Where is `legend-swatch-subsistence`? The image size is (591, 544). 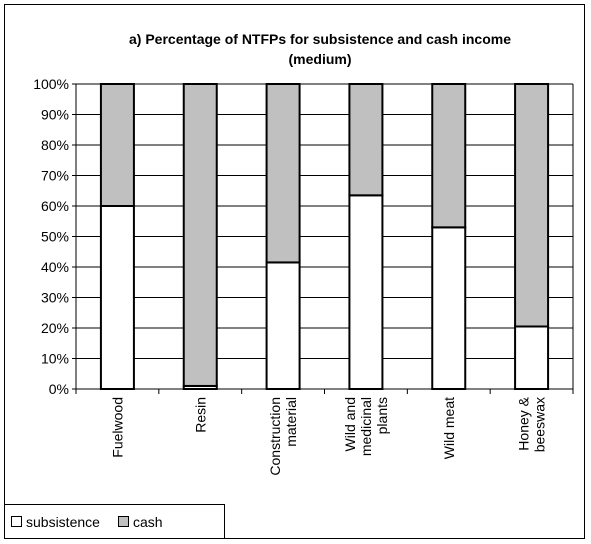
legend-swatch-subsistence is located at coordinates (16, 521).